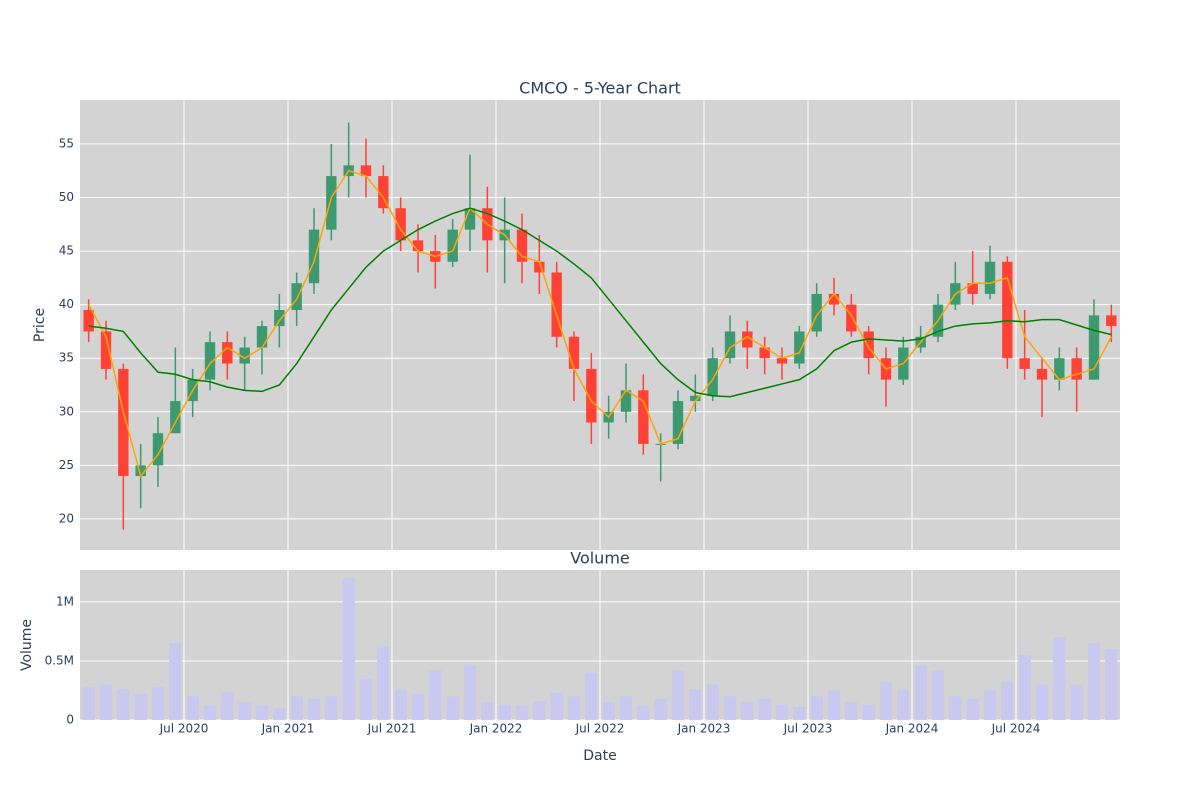 Image resolution: width=1200 pixels, height=800 pixels. I want to click on x-tick-label: Jan 2023, so click(704, 729).